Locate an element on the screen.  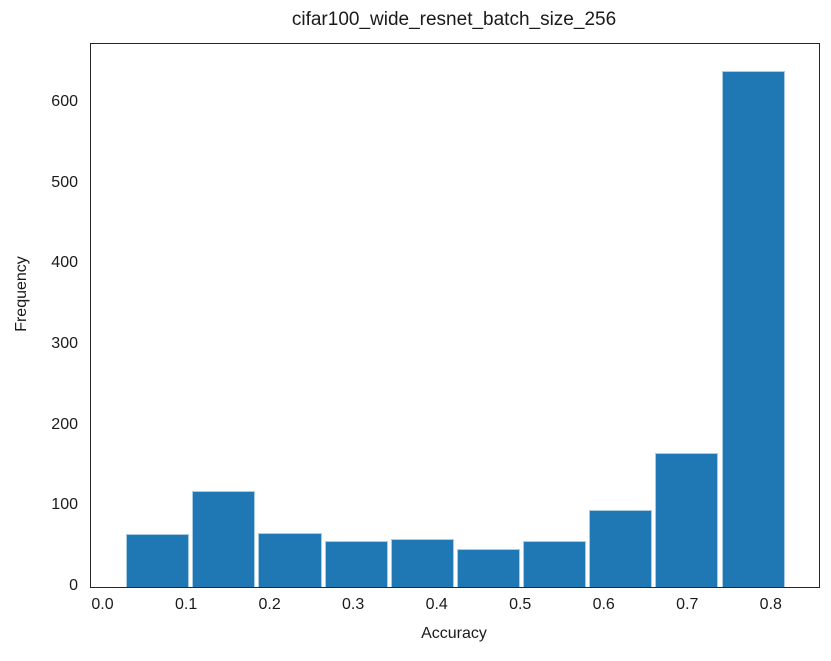
x-axis-label: Accuracy is located at coordinates (454, 633).